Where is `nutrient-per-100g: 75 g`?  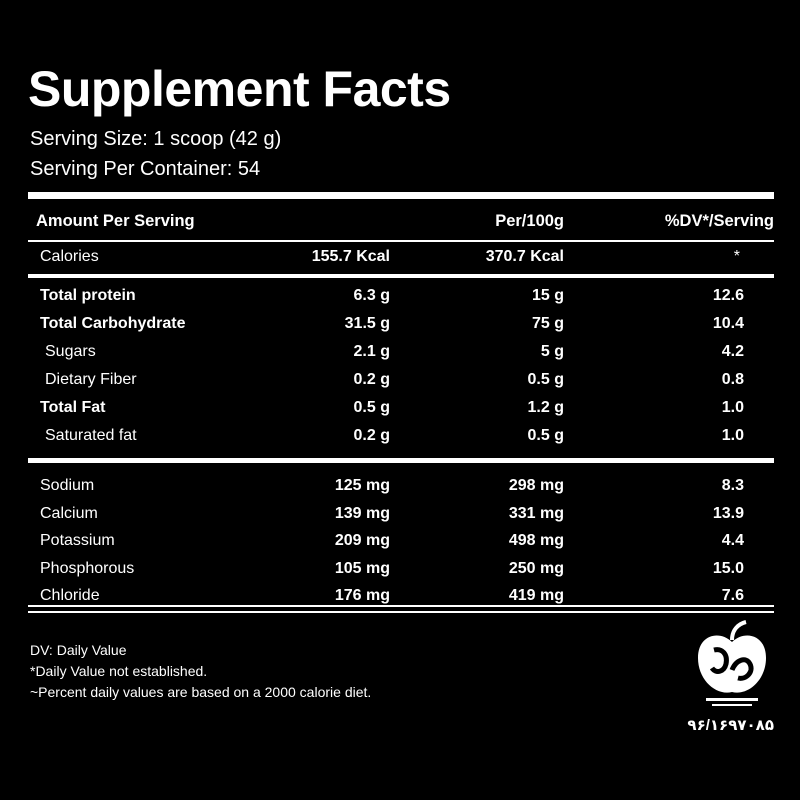
nutrient-per-100g: 75 g is located at coordinates (547, 323).